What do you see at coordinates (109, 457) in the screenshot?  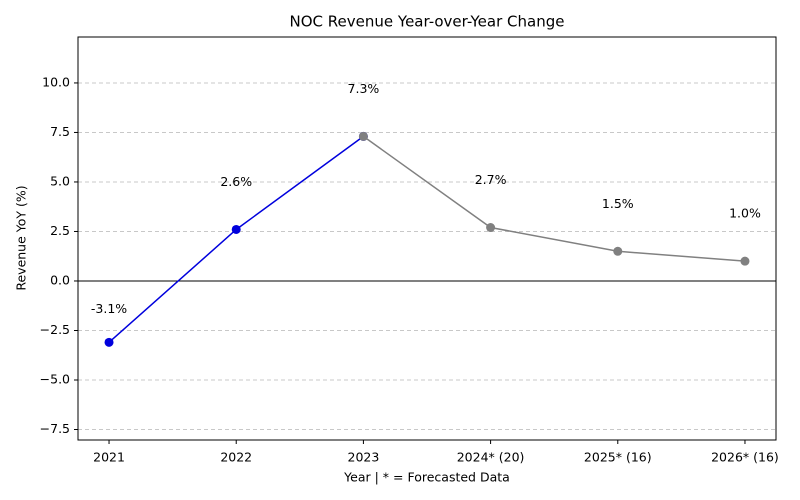 I see `x-tick-label: 2021` at bounding box center [109, 457].